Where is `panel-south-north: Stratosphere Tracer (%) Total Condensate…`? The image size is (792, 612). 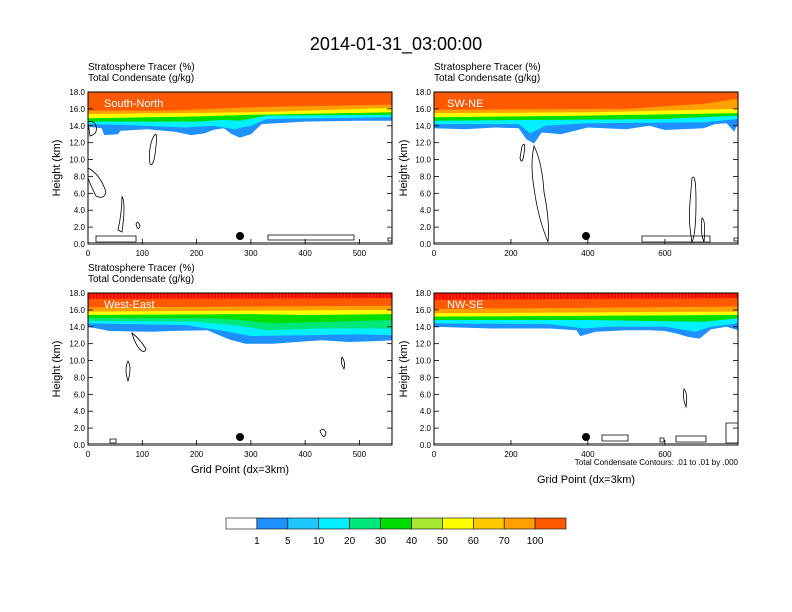 panel-south-north: Stratosphere Tracer (%) Total Condensate… is located at coordinates (222, 160).